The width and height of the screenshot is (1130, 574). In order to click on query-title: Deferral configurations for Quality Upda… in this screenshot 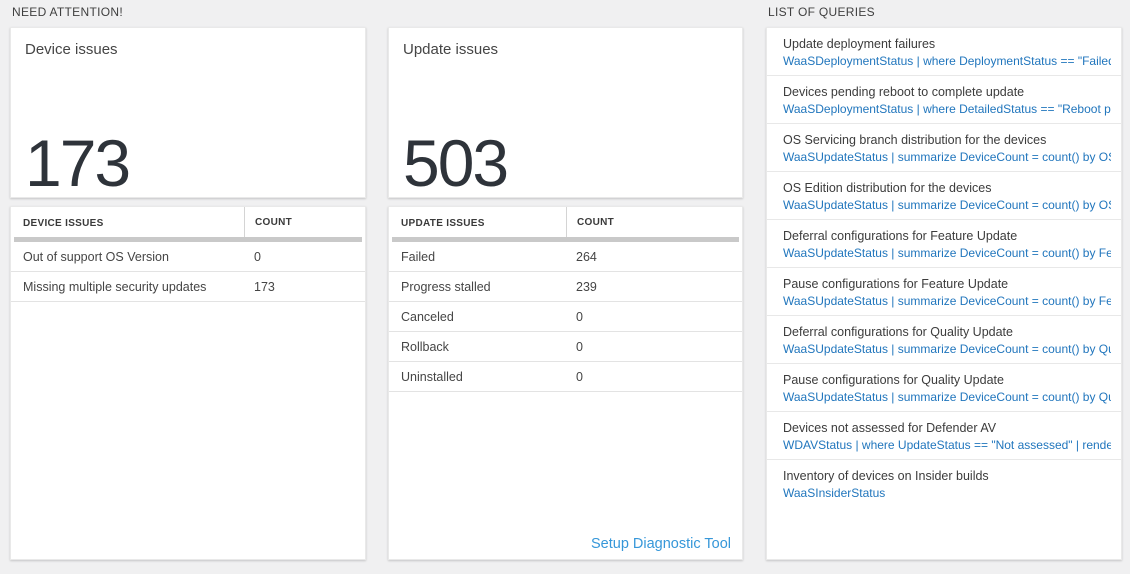, I will do `click(898, 332)`.